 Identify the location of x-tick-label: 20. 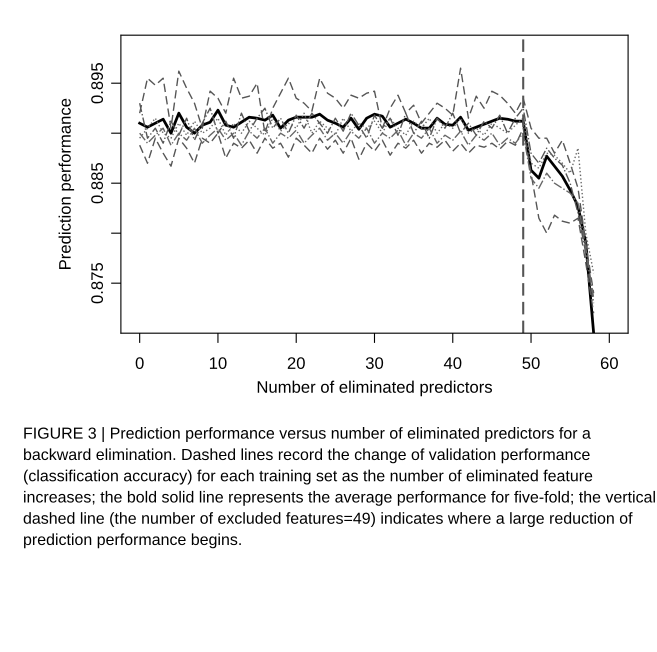
(296, 363).